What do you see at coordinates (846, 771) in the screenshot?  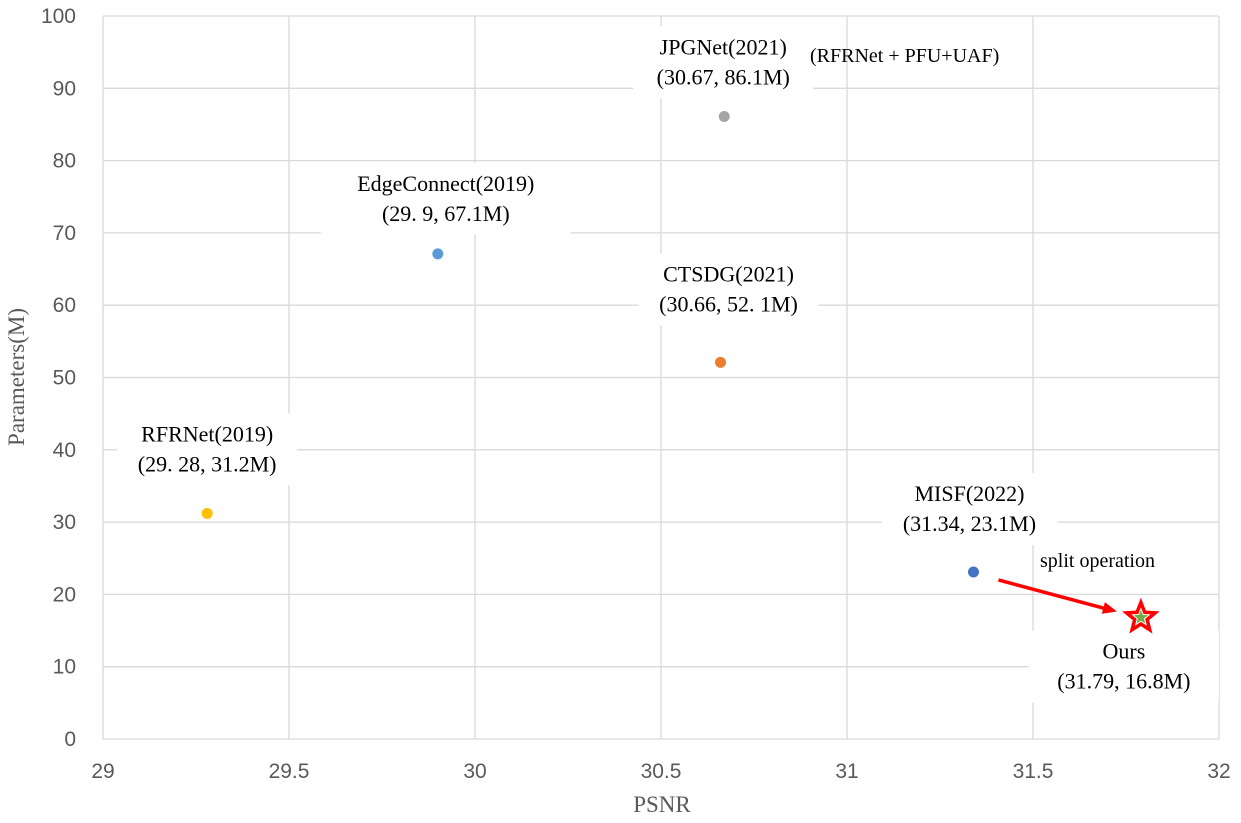 I see `x-tick-label: 31` at bounding box center [846, 771].